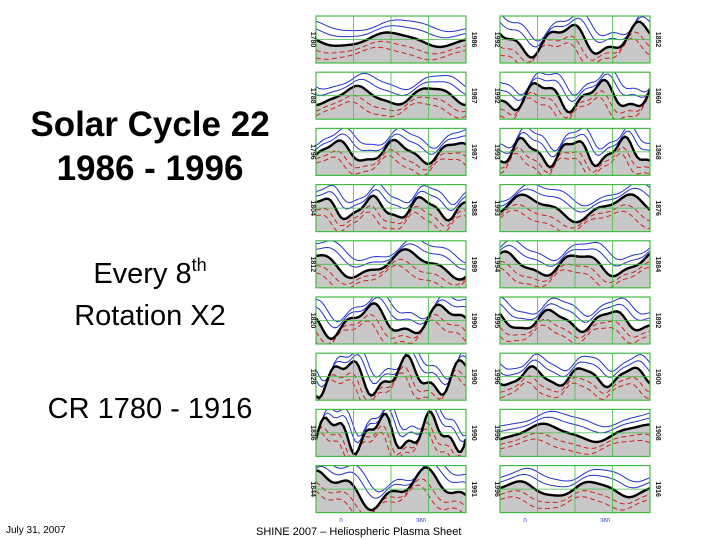 This screenshot has width=720, height=540. Describe the element at coordinates (496, 265) in the screenshot. I see `carrington-label: 1994` at that location.